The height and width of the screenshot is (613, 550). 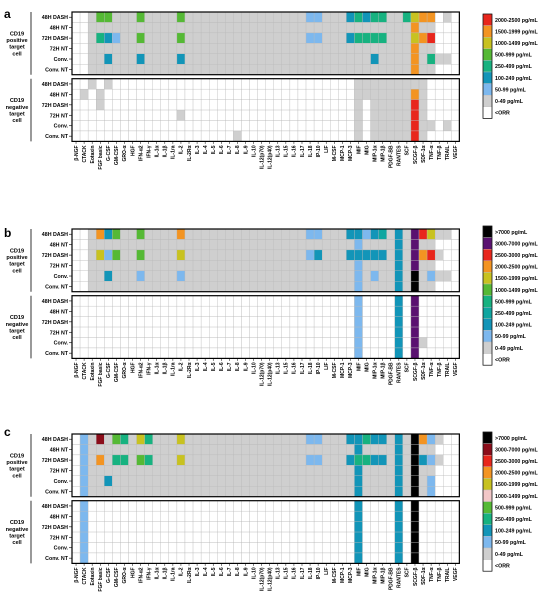 I want to click on column-label: IL-7, so click(x=230, y=366).